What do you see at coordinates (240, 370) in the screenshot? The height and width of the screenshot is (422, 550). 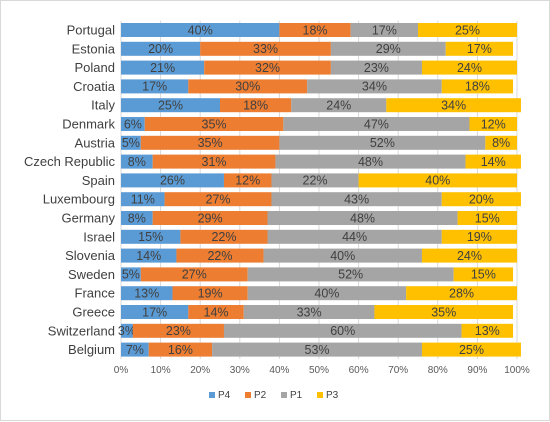 I see `x-tick-label: 30%` at bounding box center [240, 370].